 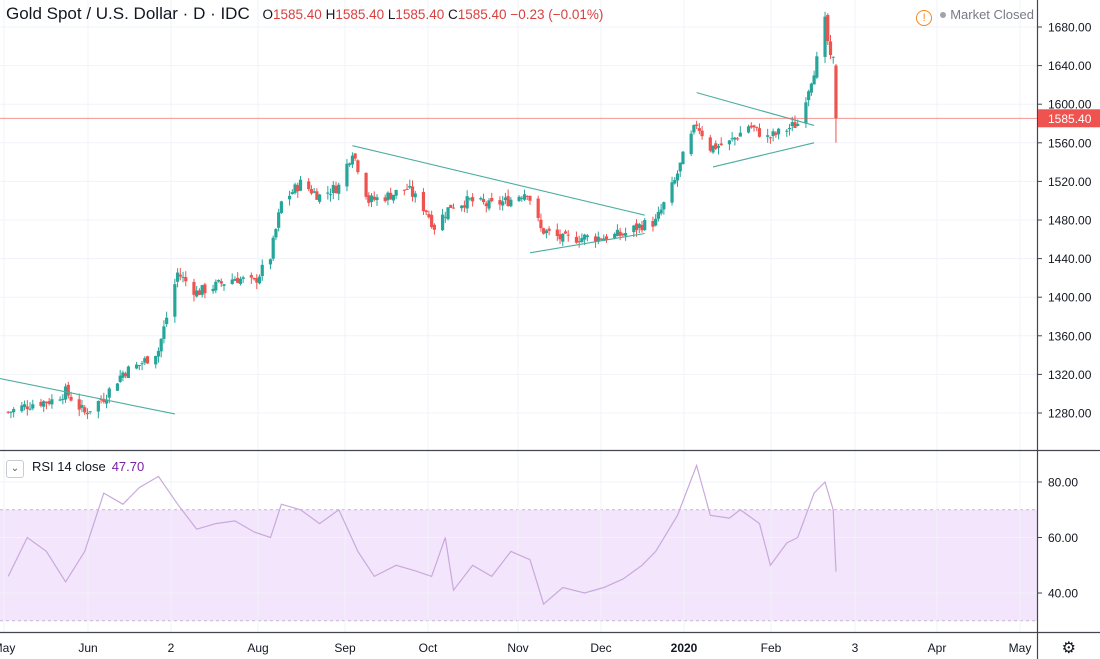 I want to click on time-tick-label: Oct, so click(x=428, y=648).